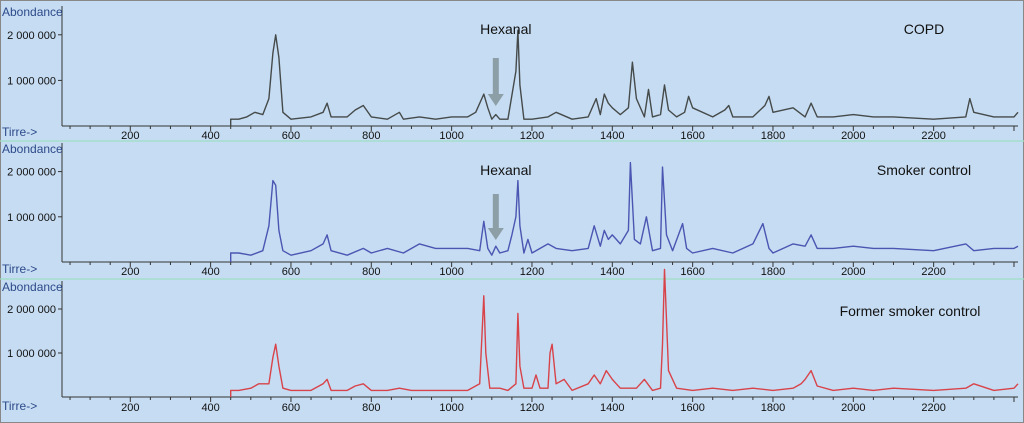 This screenshot has height=423, width=1024. Describe the element at coordinates (910, 311) in the screenshot. I see `panel-title: Former smoker control` at that location.